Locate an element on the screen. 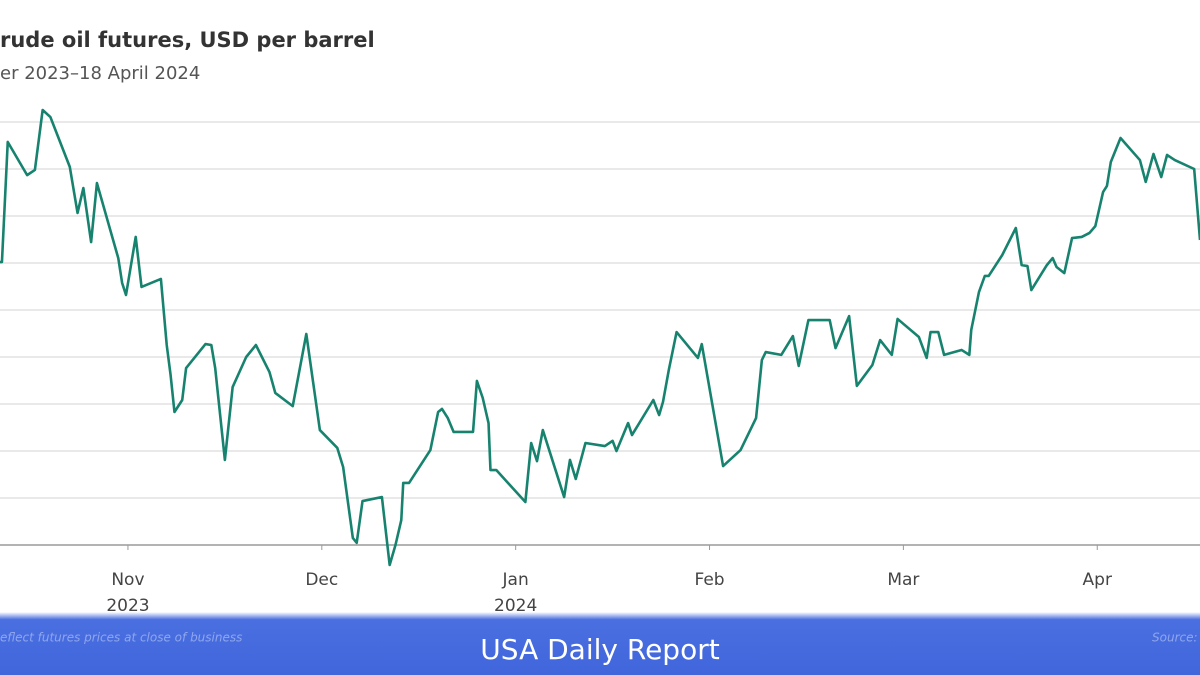 This screenshot has height=675, width=1200. footer-band is located at coordinates (600, 643).